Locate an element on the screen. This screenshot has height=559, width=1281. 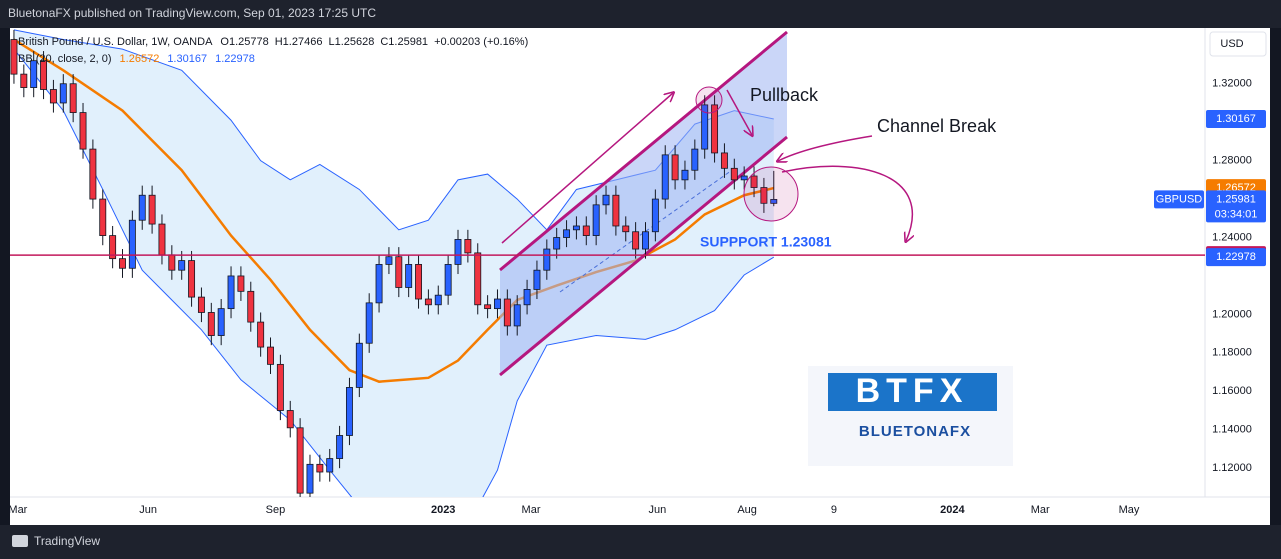
bb-value: 1.26572 is located at coordinates (140, 59).